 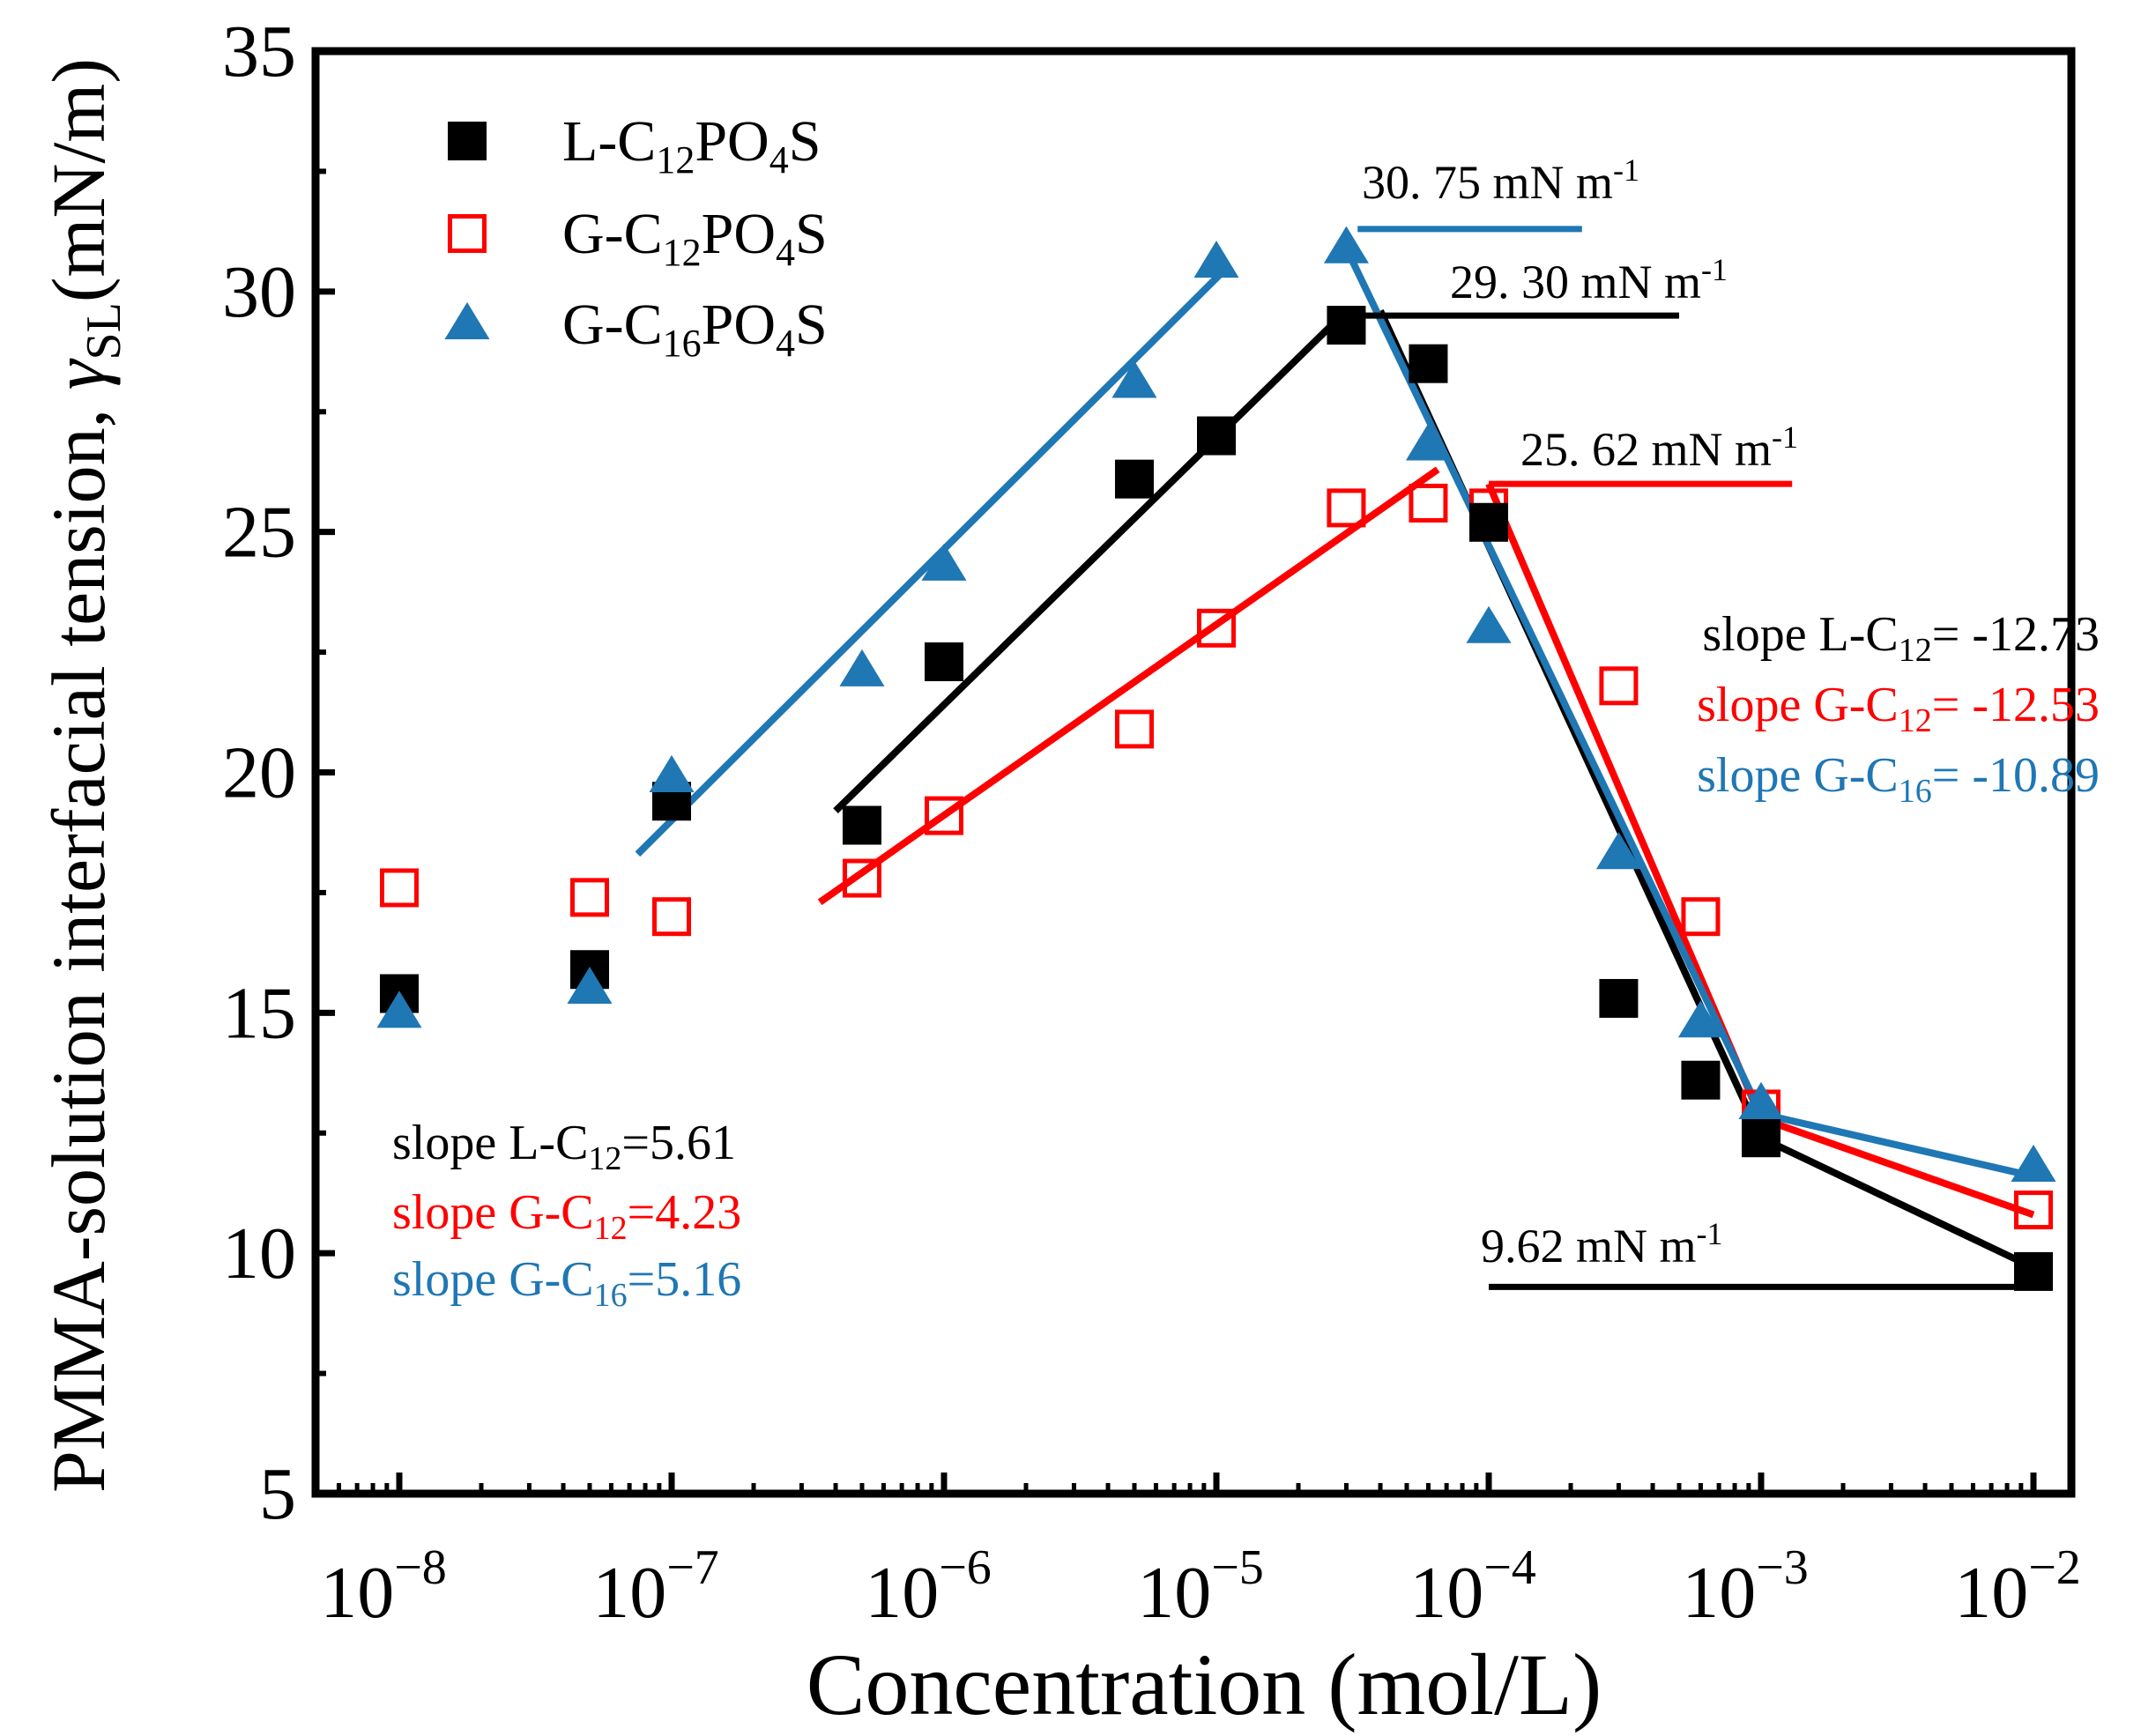 What do you see at coordinates (420, 1567) in the screenshot?
I see `x-tick-exponent: −8` at bounding box center [420, 1567].